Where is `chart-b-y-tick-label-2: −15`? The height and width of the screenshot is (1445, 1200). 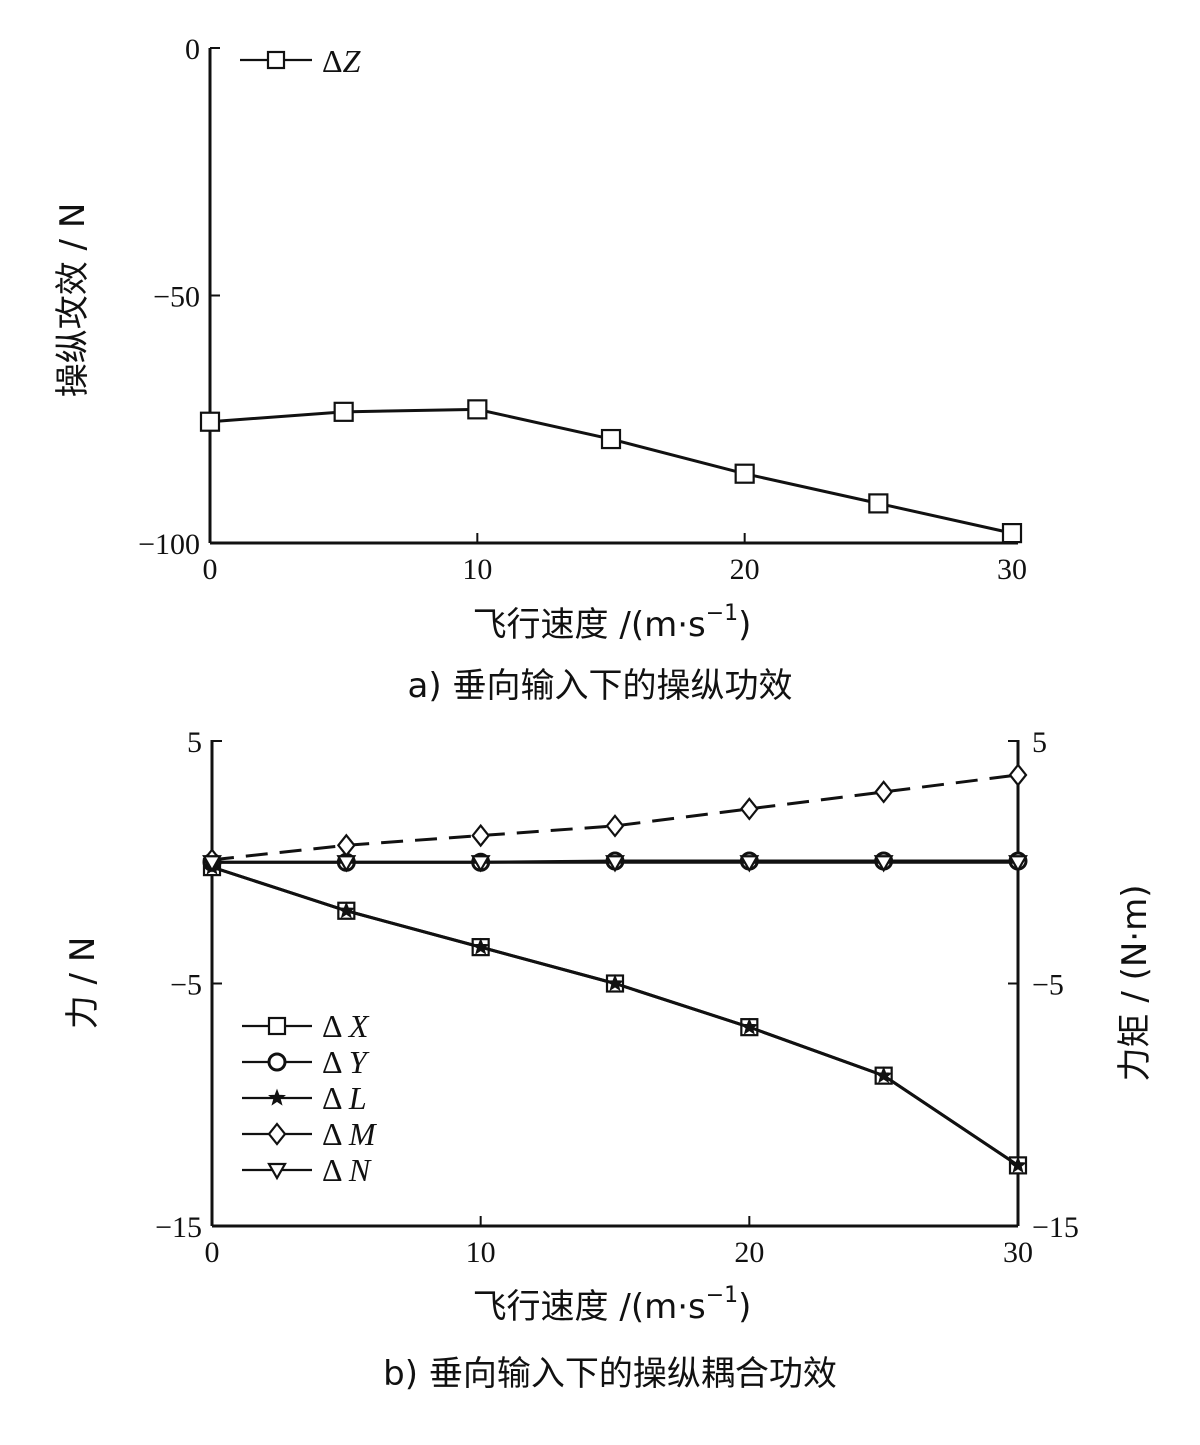 chart-b-y-tick-label-2: −15 is located at coordinates (178, 1227).